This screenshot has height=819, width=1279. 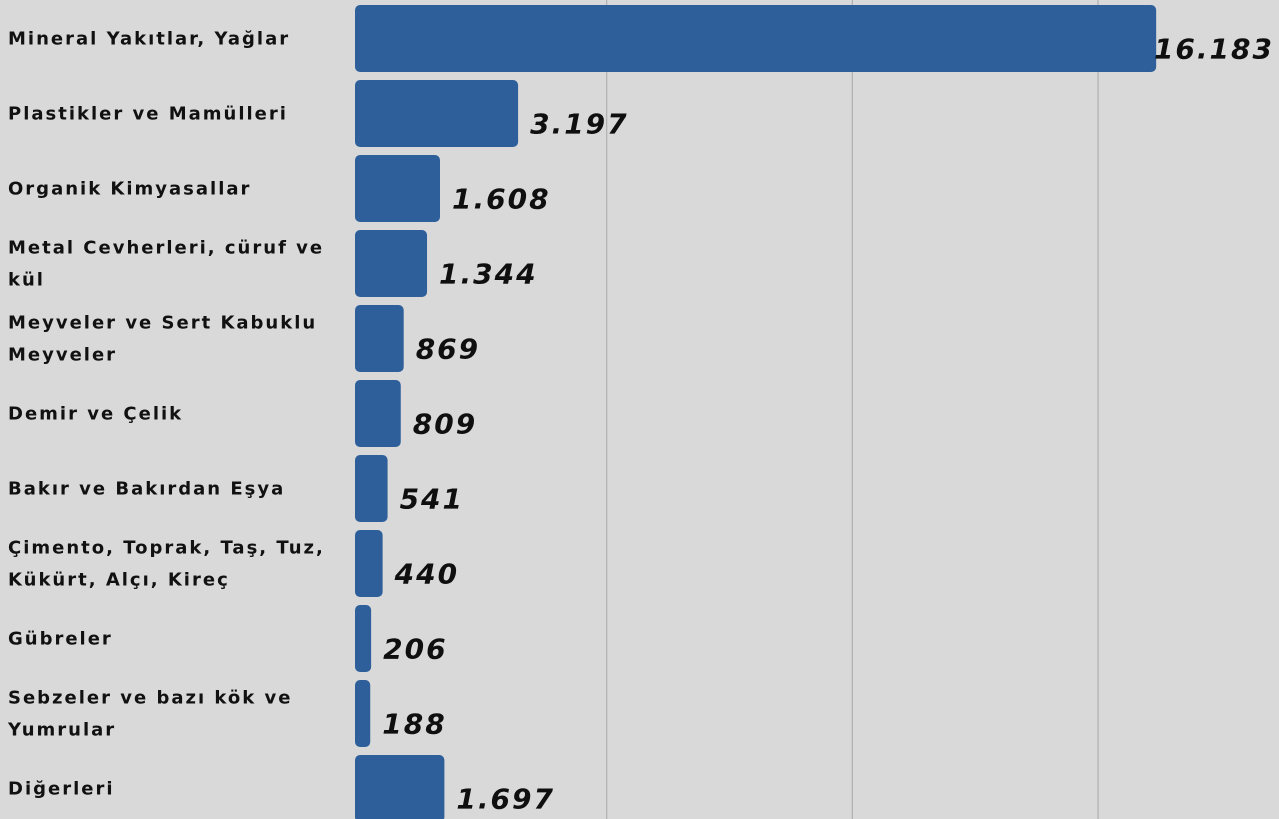 I want to click on category-label-line: Meyveler, so click(x=62, y=355).